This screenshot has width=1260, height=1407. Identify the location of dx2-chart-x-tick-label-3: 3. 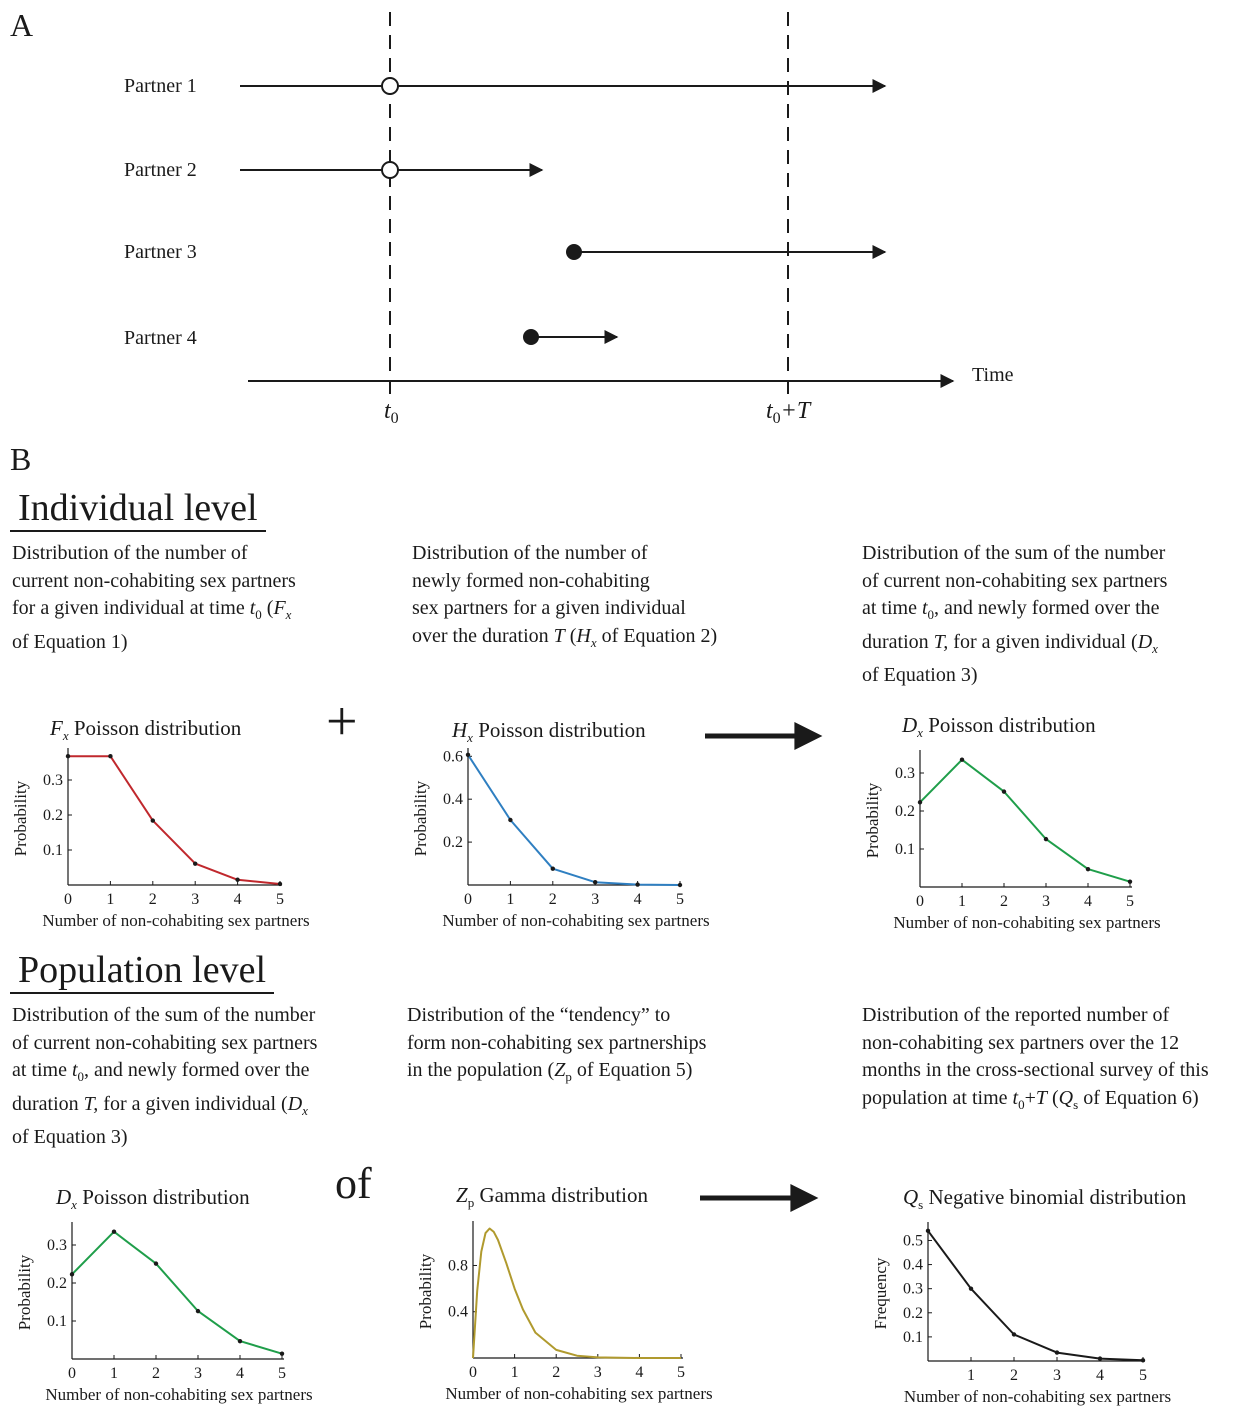
(198, 1373).